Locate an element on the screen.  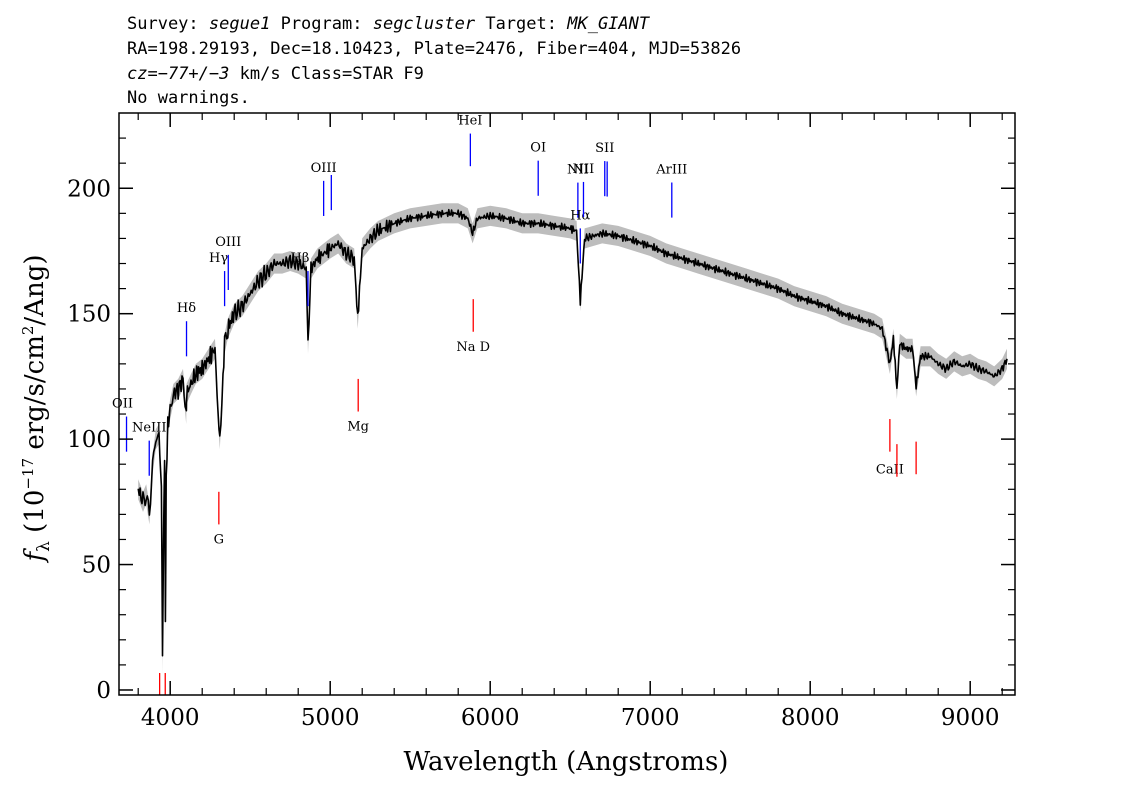
line-label-oii: OII is located at coordinates (122, 404).